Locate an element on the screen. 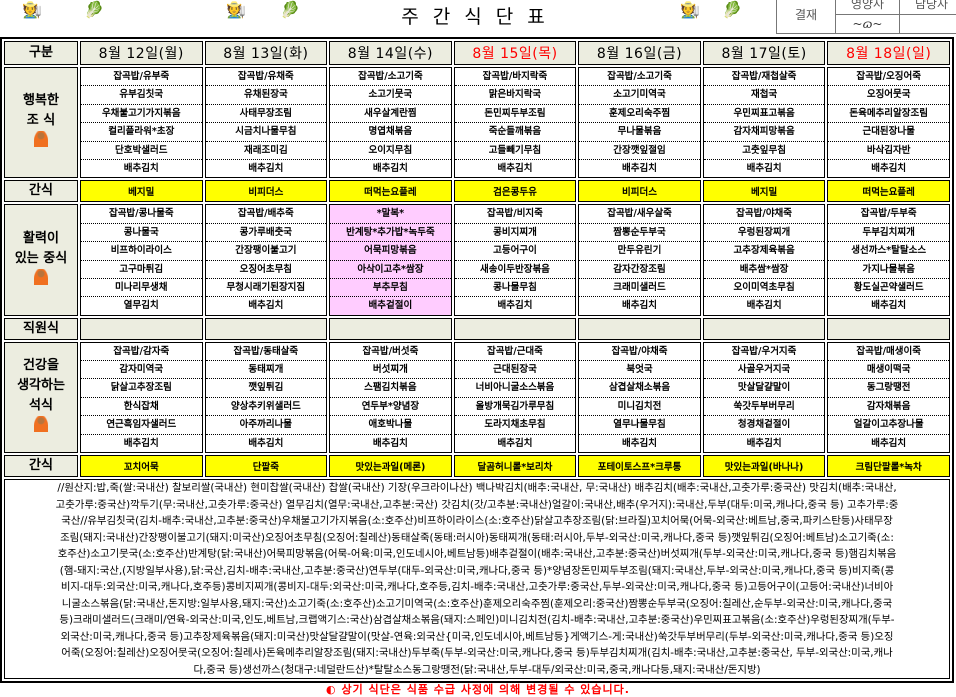 Image resolution: width=956 pixels, height=697 pixels. menu-item: 간장팽이불고기 is located at coordinates (266, 251).